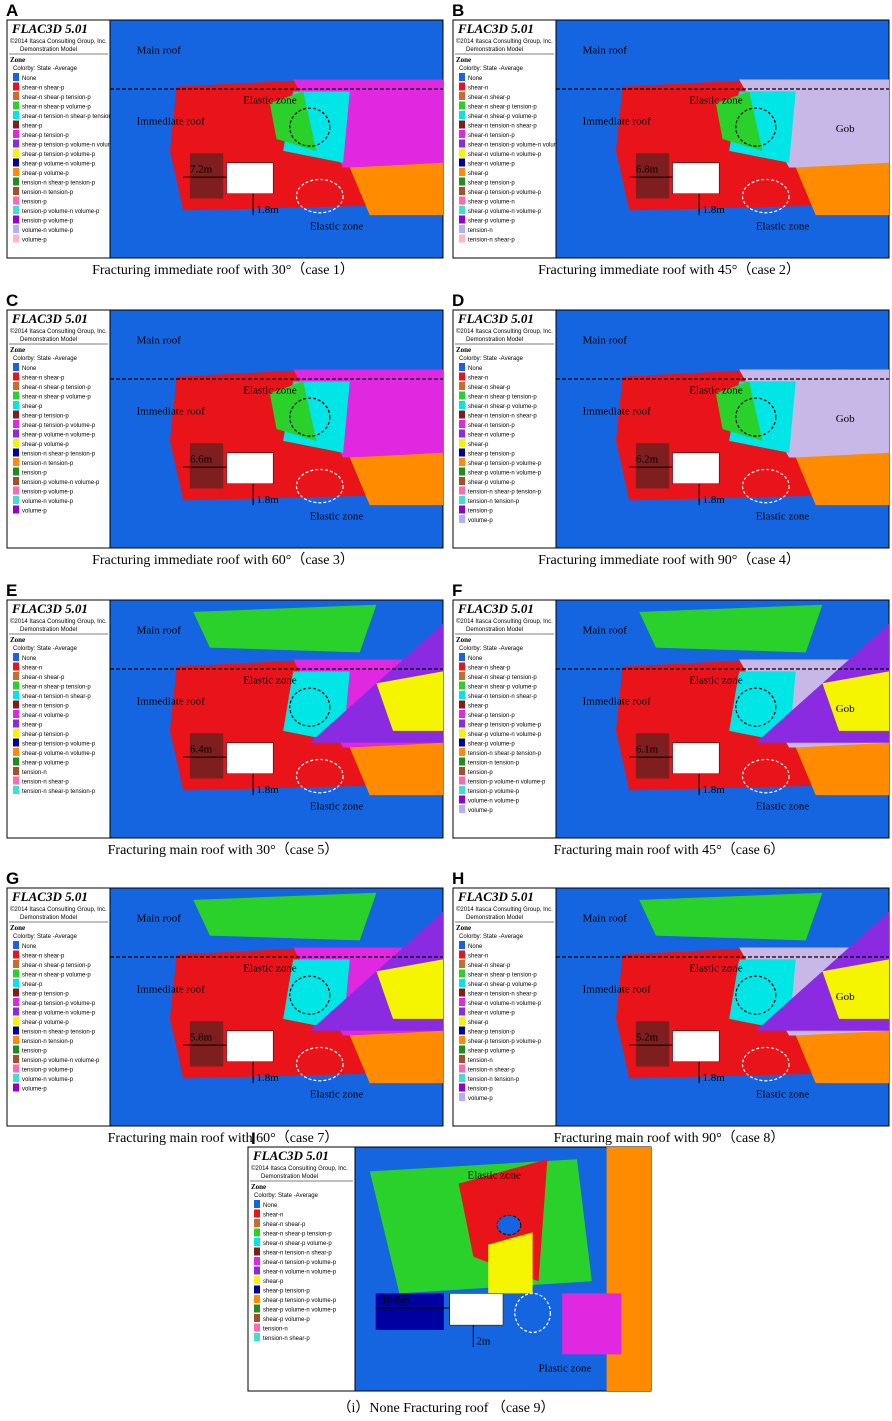  What do you see at coordinates (45, 783) in the screenshot?
I see `legend-entry: tension-n shear-p` at bounding box center [45, 783].